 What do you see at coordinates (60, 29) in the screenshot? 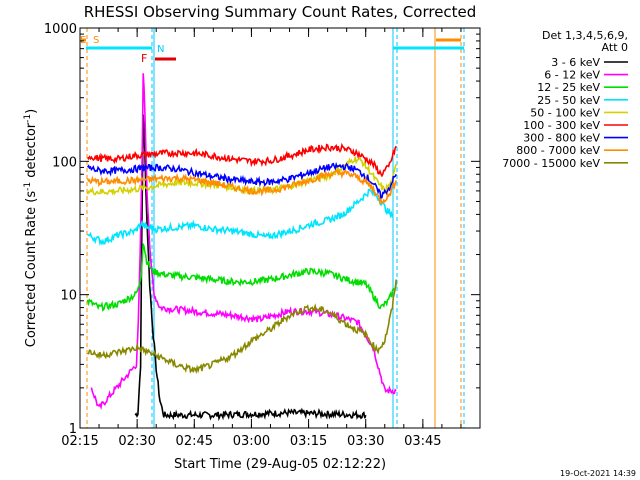
I see `y-tick-label: 1000` at bounding box center [60, 29].